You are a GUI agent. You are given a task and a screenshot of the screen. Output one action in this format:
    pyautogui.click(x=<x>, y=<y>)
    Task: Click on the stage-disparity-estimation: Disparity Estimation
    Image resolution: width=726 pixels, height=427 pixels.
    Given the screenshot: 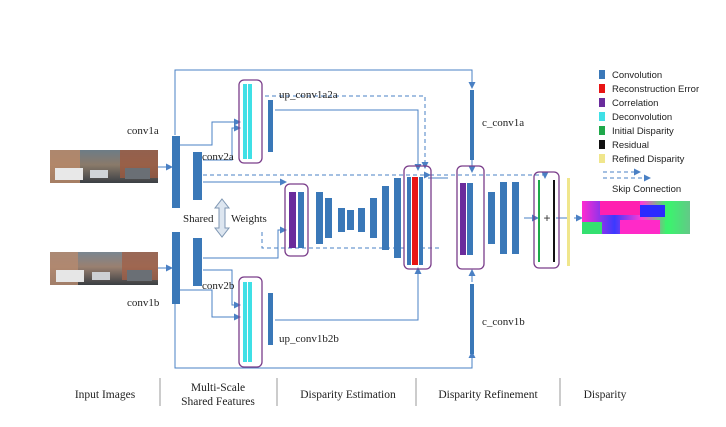 What is the action you would take?
    pyautogui.click(x=348, y=395)
    